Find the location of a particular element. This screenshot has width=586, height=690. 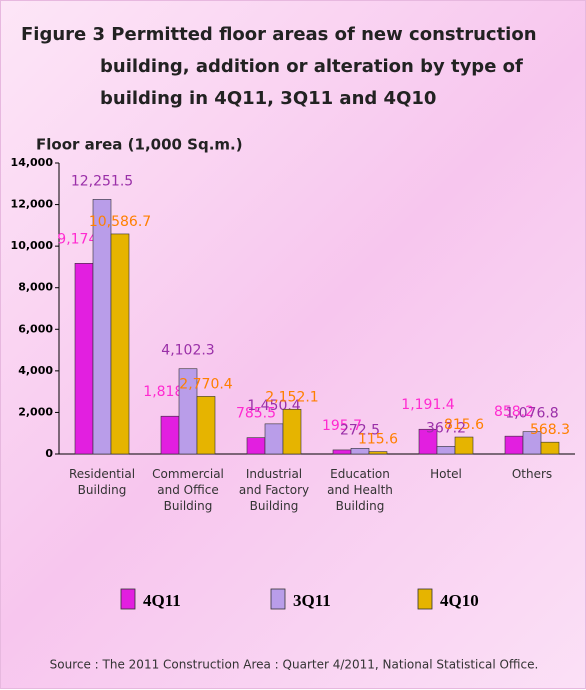

x-tick-label: Residential Building is located at coordinates (102, 482).